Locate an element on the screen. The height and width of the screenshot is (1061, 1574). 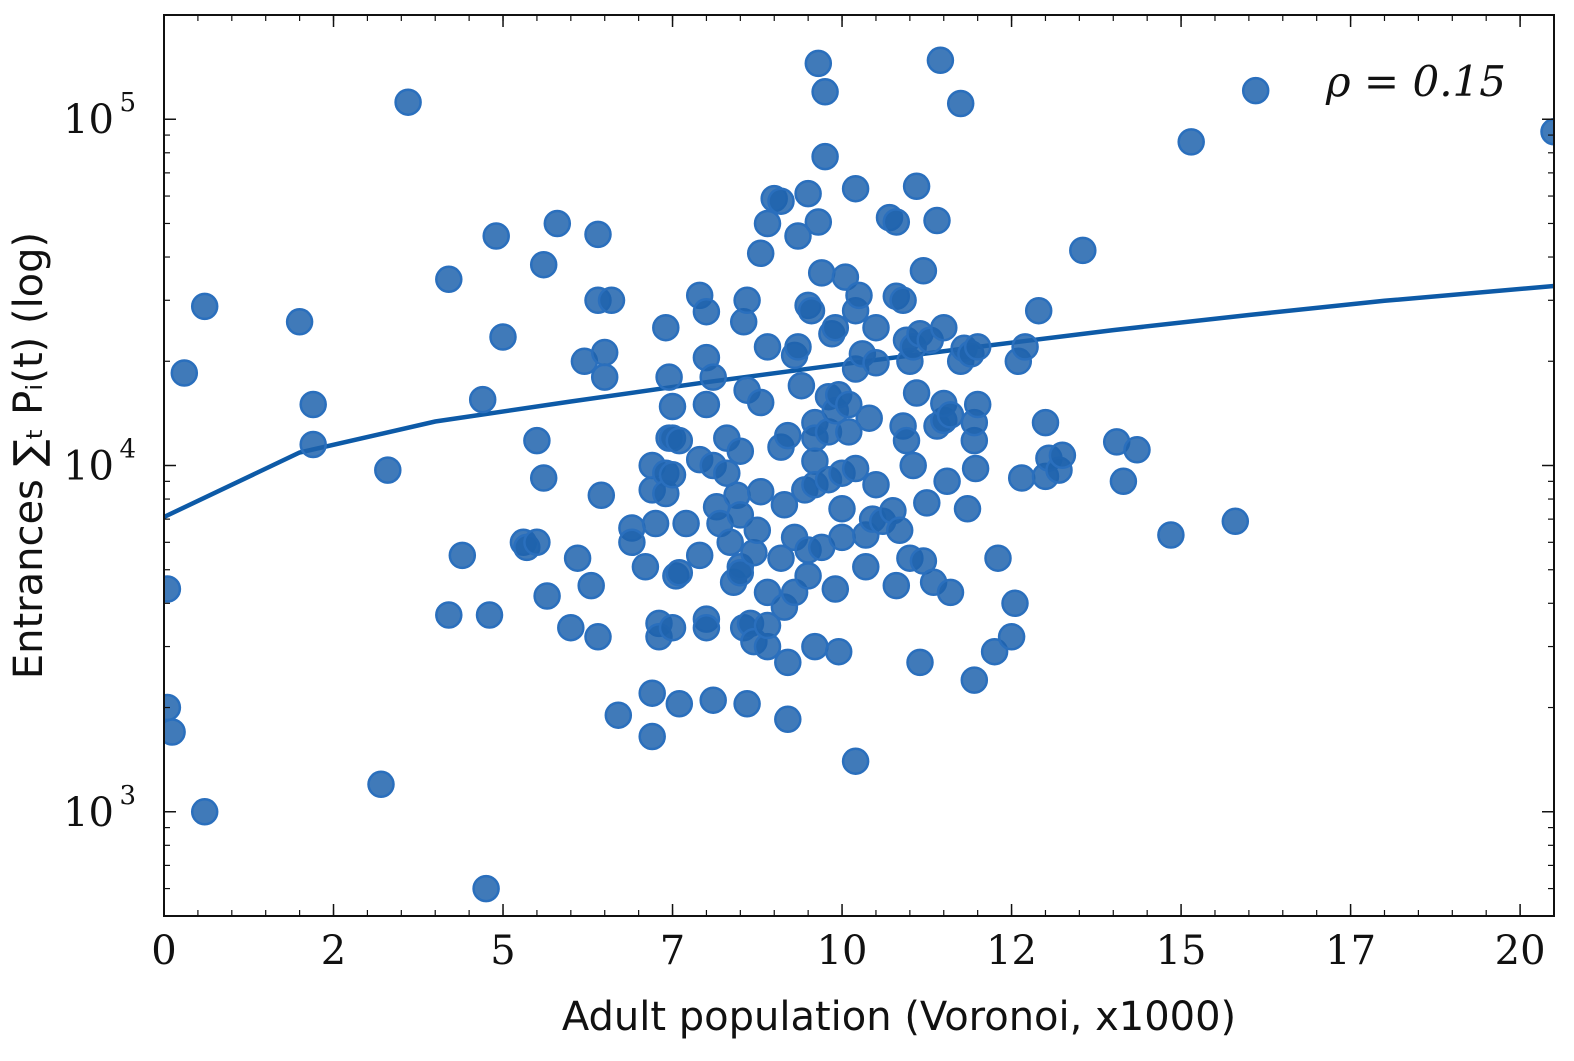
y-tick-exponent: 5 is located at coordinates (127, 103).